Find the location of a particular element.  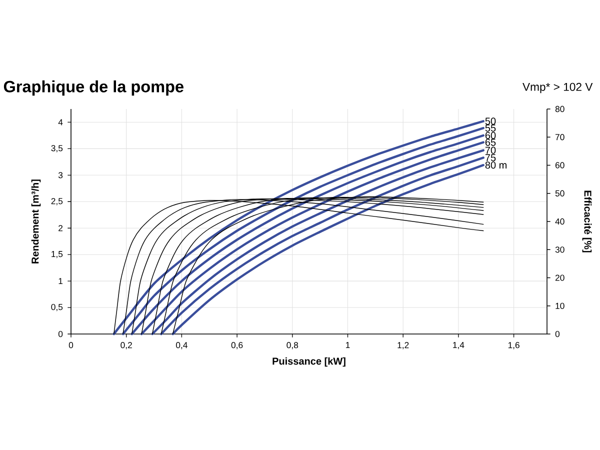

y-tick-label: 4 is located at coordinates (60, 122).